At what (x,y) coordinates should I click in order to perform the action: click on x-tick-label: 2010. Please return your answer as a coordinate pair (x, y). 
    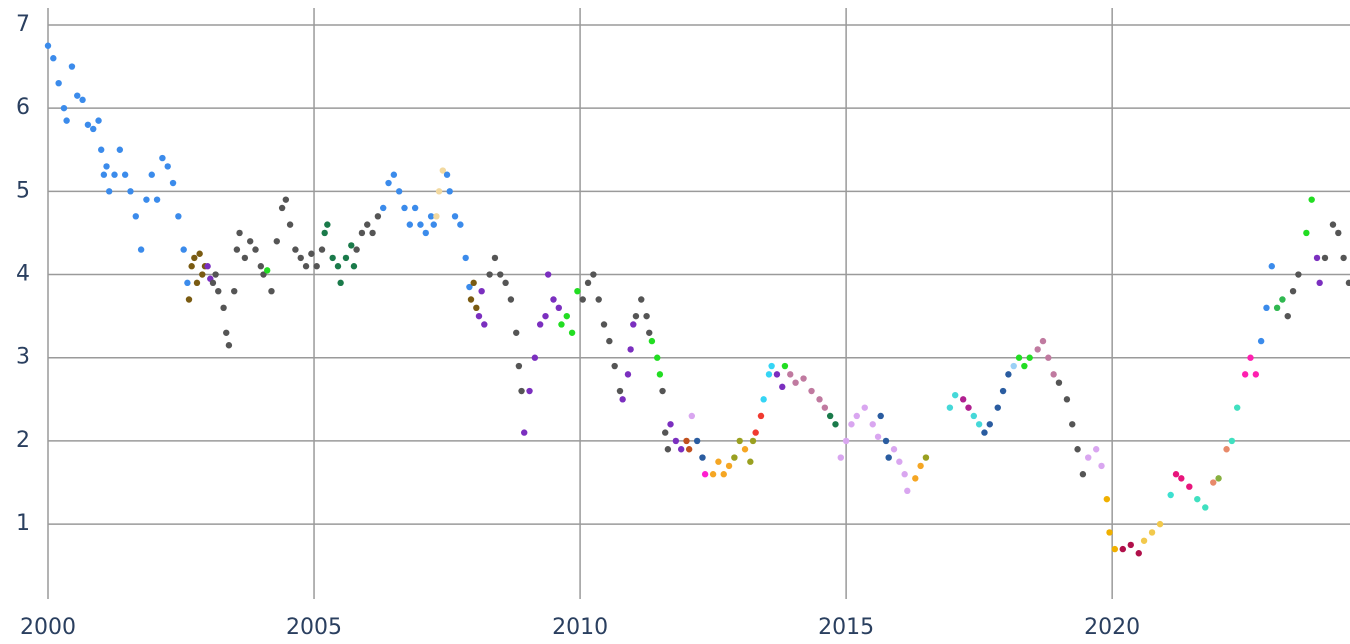
    Looking at the image, I should click on (580, 627).